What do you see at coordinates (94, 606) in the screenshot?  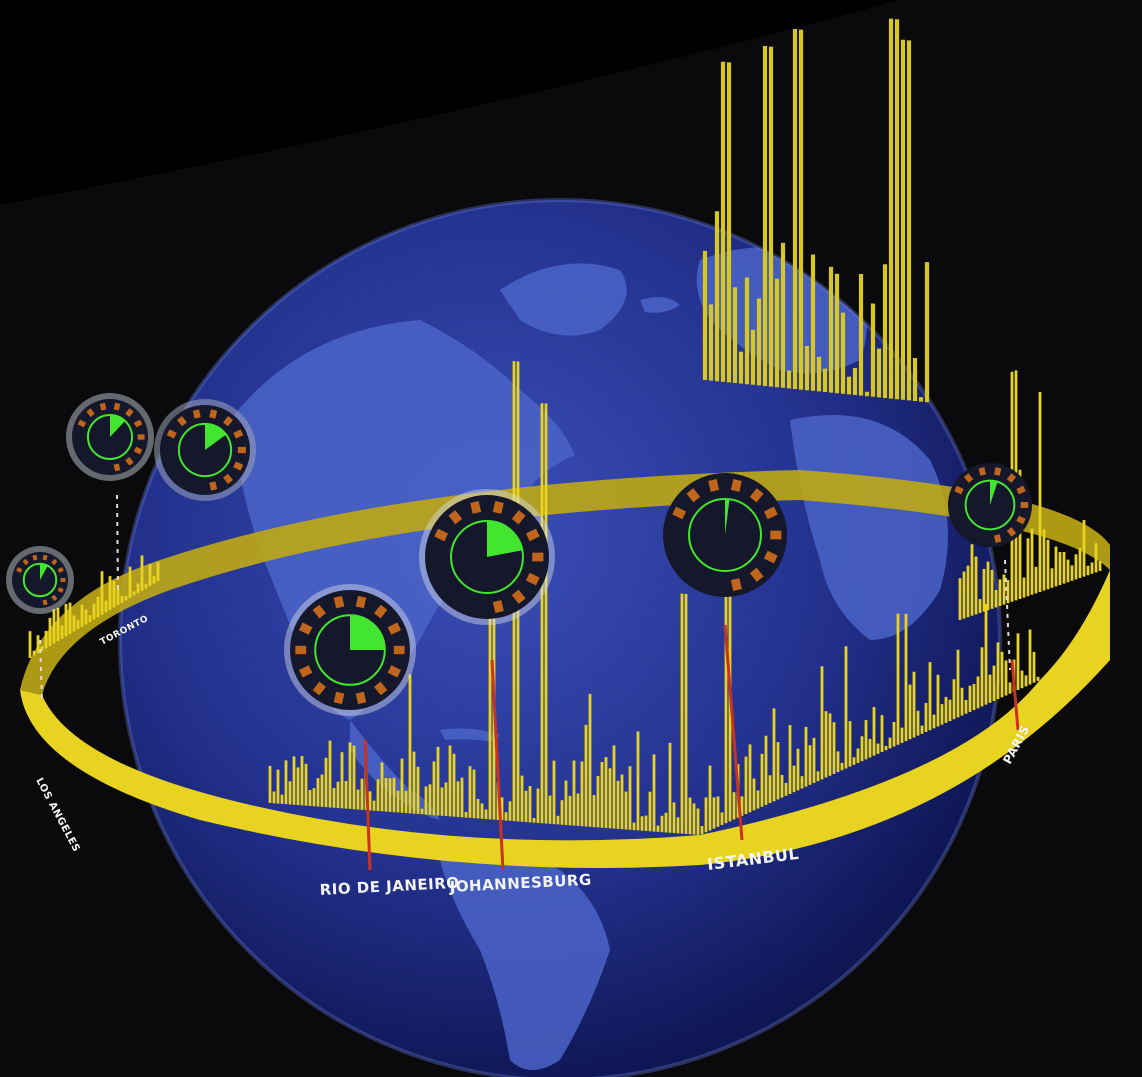 I see `ring-spikes-left` at bounding box center [94, 606].